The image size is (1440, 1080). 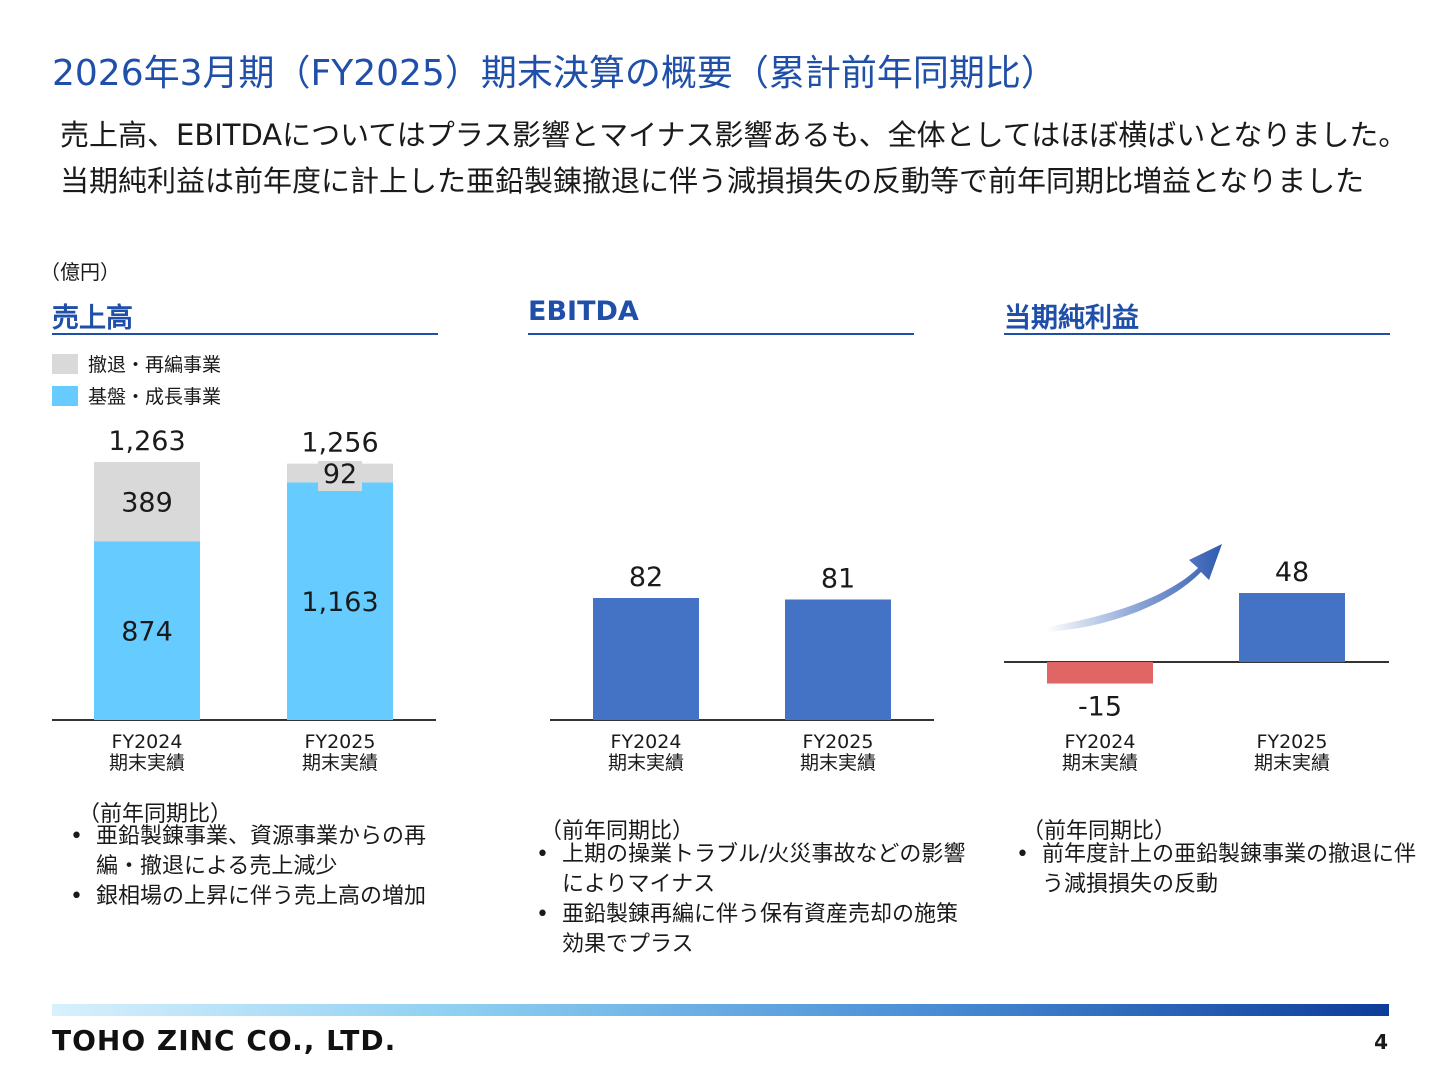 What do you see at coordinates (838, 578) in the screenshot?
I see `data-label: 81` at bounding box center [838, 578].